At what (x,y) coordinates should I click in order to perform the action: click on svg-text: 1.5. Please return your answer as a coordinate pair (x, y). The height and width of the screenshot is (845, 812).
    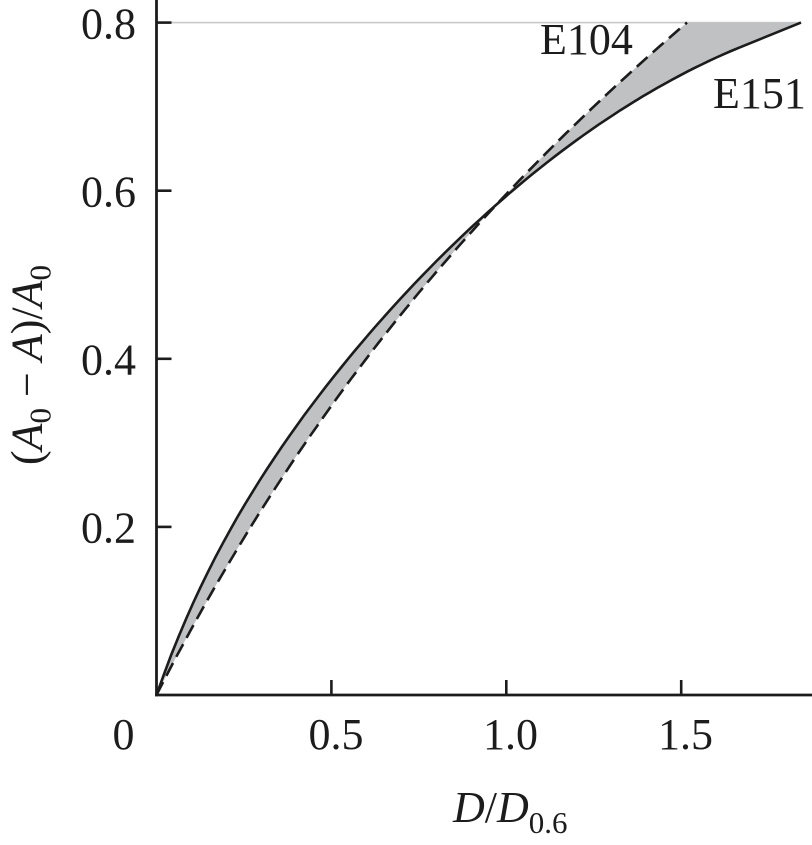
    Looking at the image, I should click on (685, 734).